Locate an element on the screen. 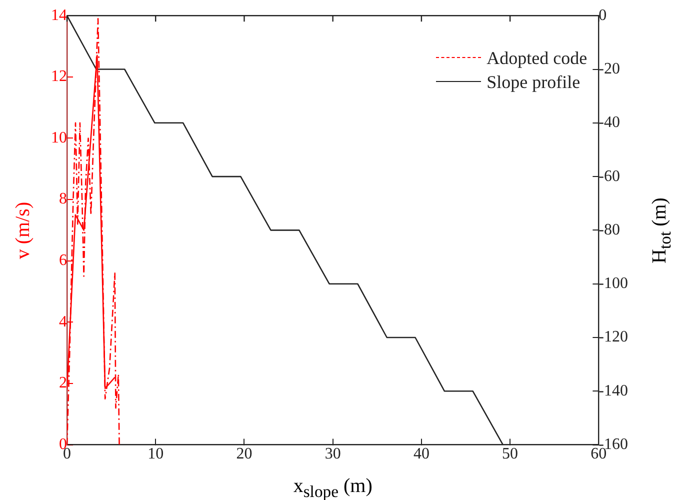 Image resolution: width=689 pixels, height=500 pixels. y-axis-title: v (m/s) is located at coordinates (24, 230).